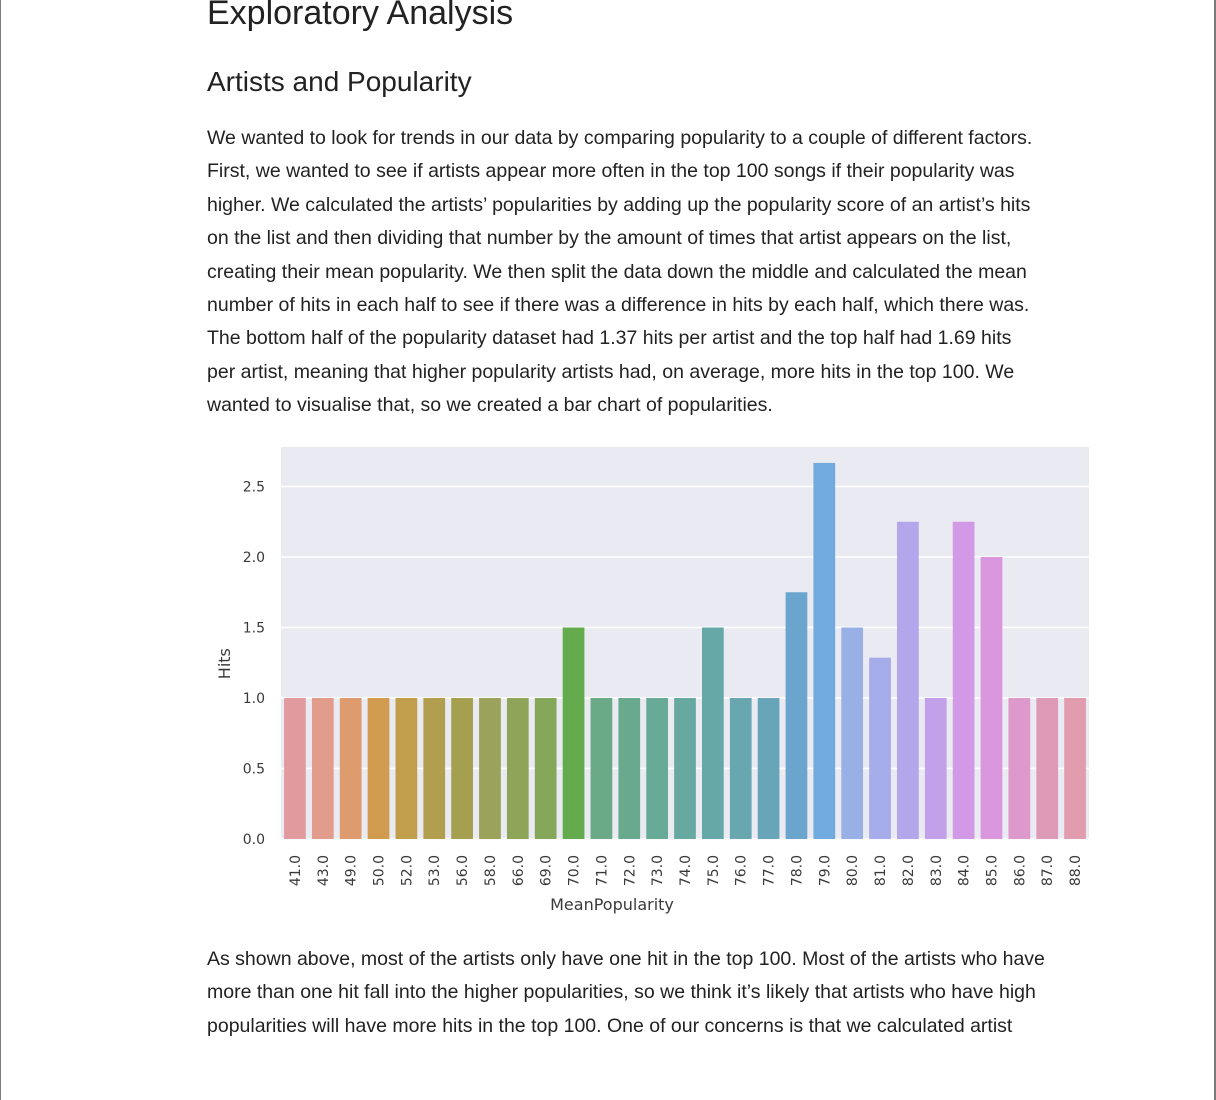 The height and width of the screenshot is (1100, 1216). Describe the element at coordinates (254, 699) in the screenshot. I see `y-tick-label: 1.0` at that location.